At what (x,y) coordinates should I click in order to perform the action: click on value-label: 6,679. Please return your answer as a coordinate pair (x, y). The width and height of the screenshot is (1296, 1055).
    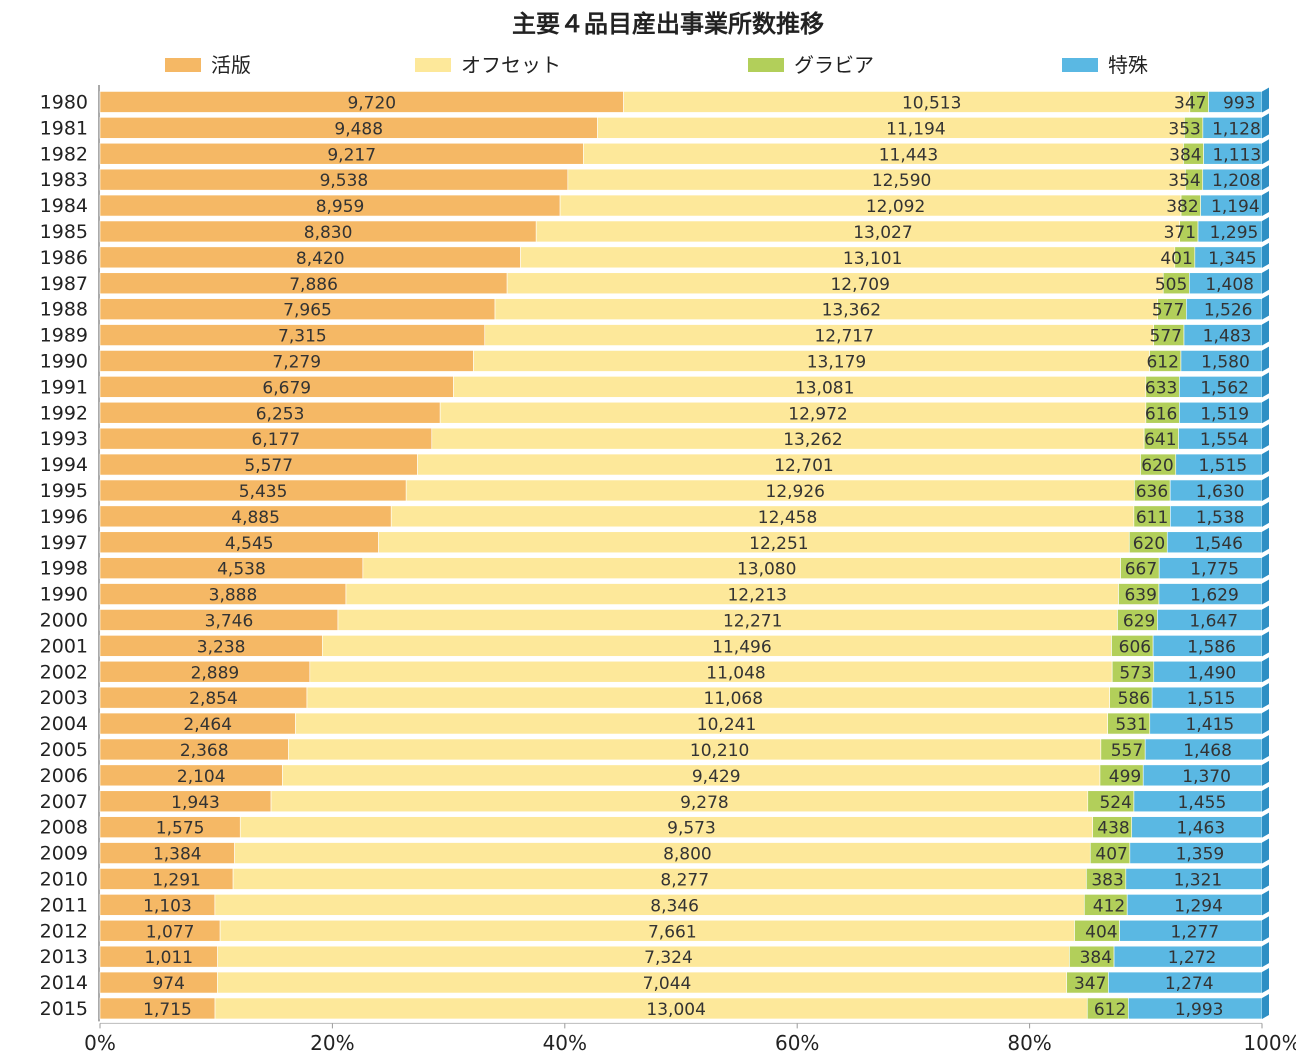
    Looking at the image, I should click on (286, 388).